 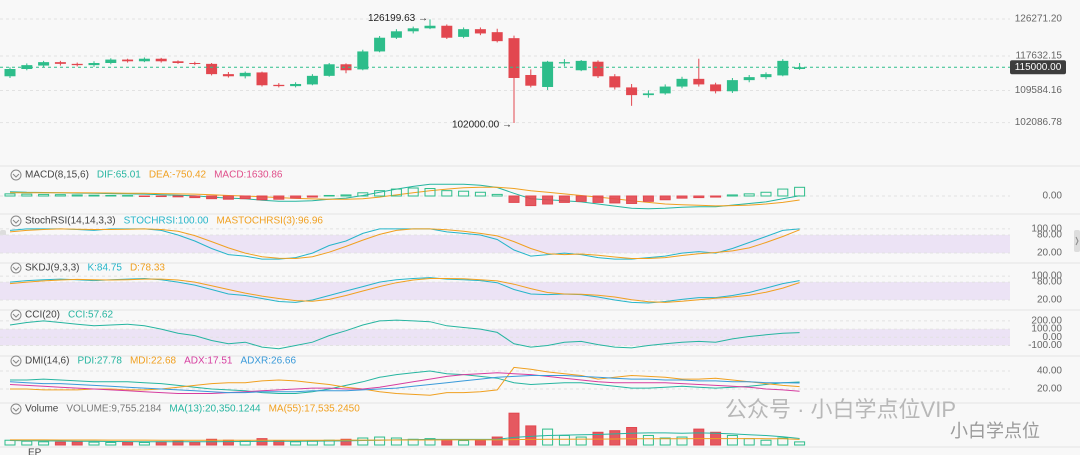 What do you see at coordinates (1046, 229) in the screenshot?
I see `y-tick-label: 100.00` at bounding box center [1046, 229].